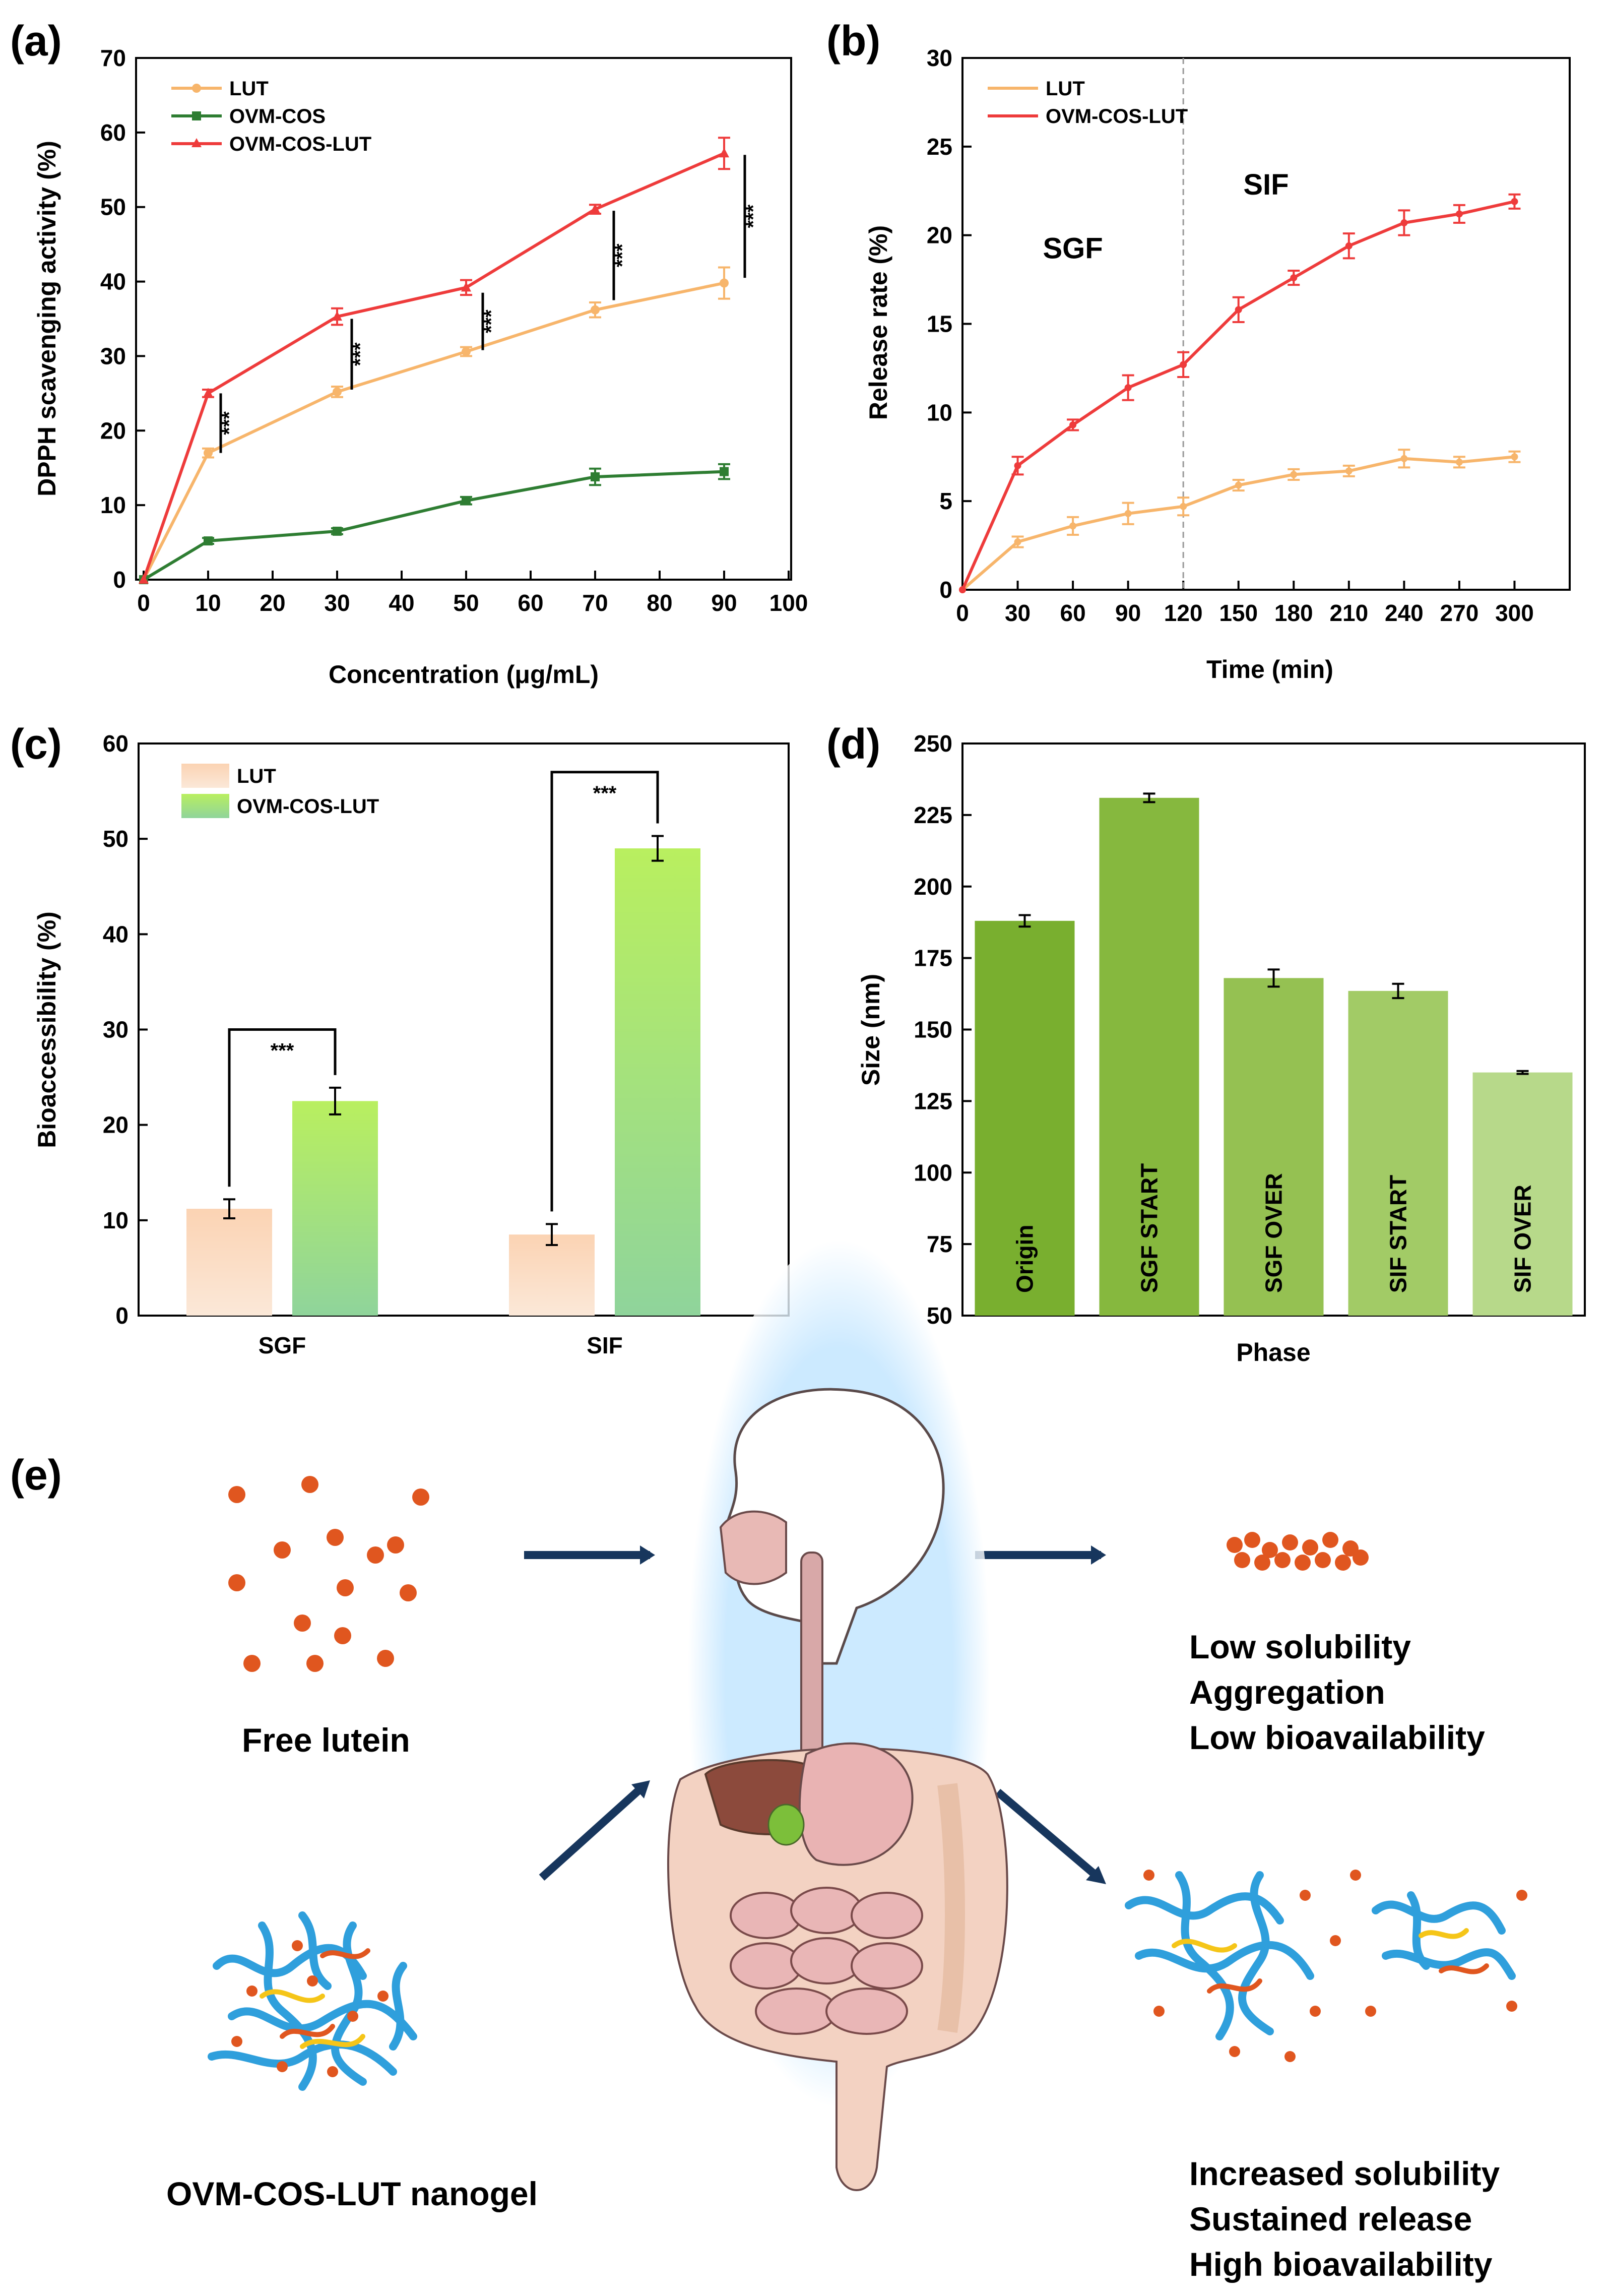 This screenshot has width=1608, height=2296. What do you see at coordinates (205, 806) in the screenshot?
I see `legend-c-ovm-swatch` at bounding box center [205, 806].